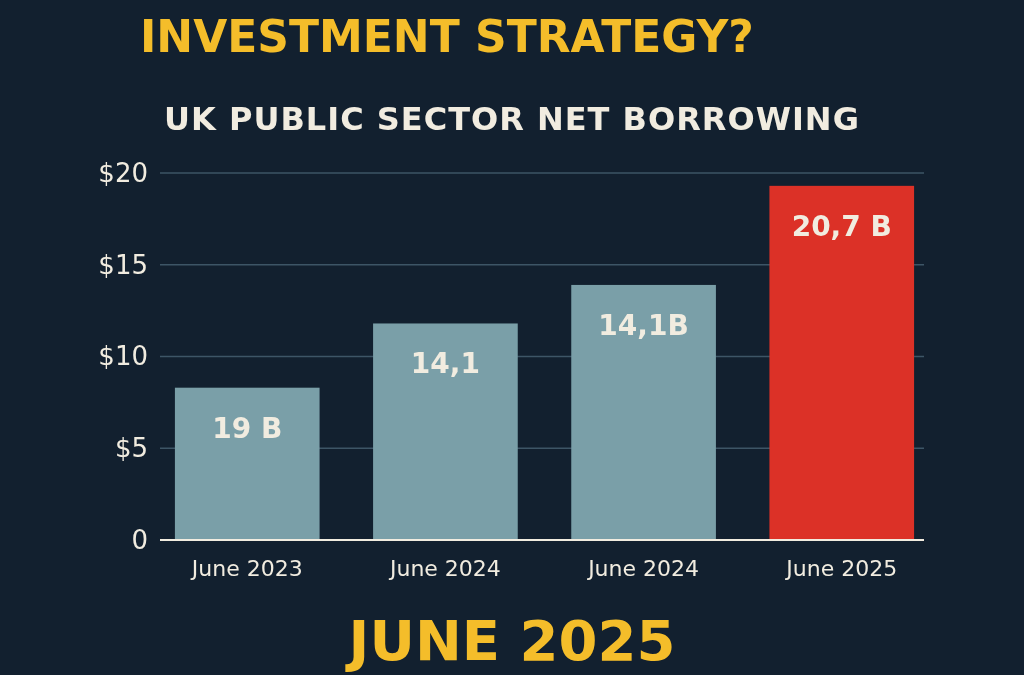  Describe the element at coordinates (131, 448) in the screenshot. I see `y-tick-label: $5` at that location.